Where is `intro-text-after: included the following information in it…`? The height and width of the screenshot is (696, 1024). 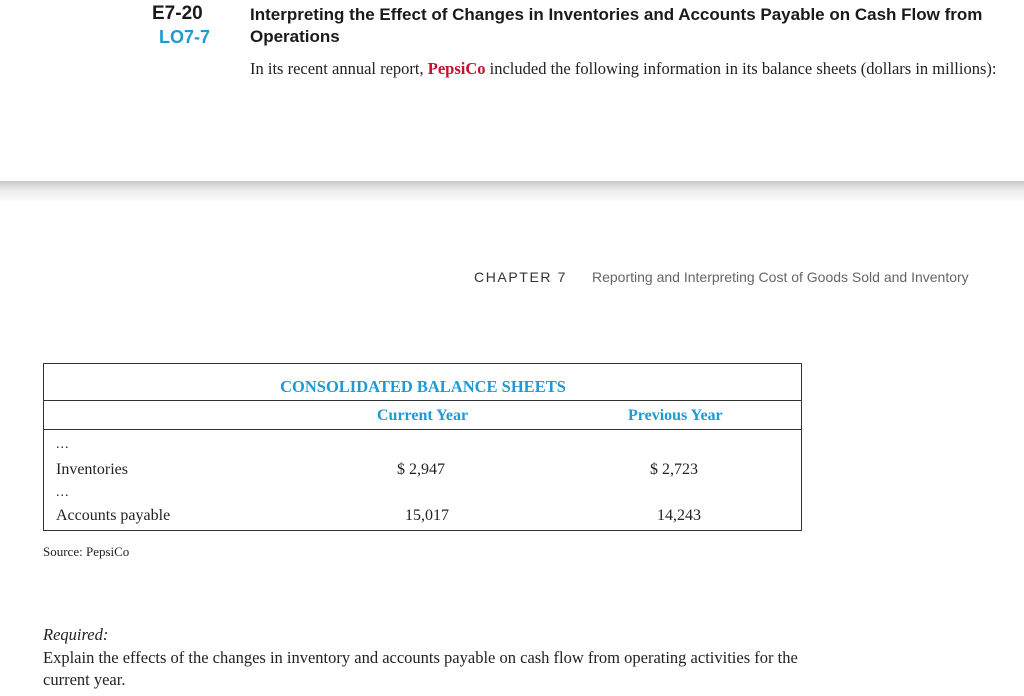
intro-text-after: included the following information in it… is located at coordinates (741, 68).